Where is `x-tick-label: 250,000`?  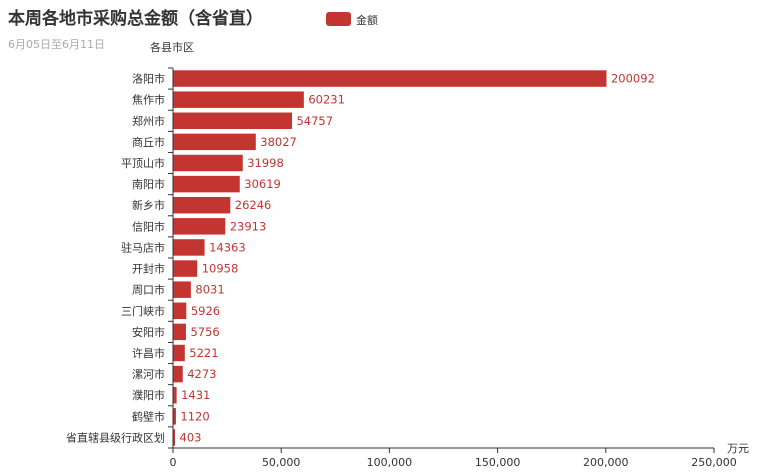
x-tick-label: 250,000 is located at coordinates (714, 462).